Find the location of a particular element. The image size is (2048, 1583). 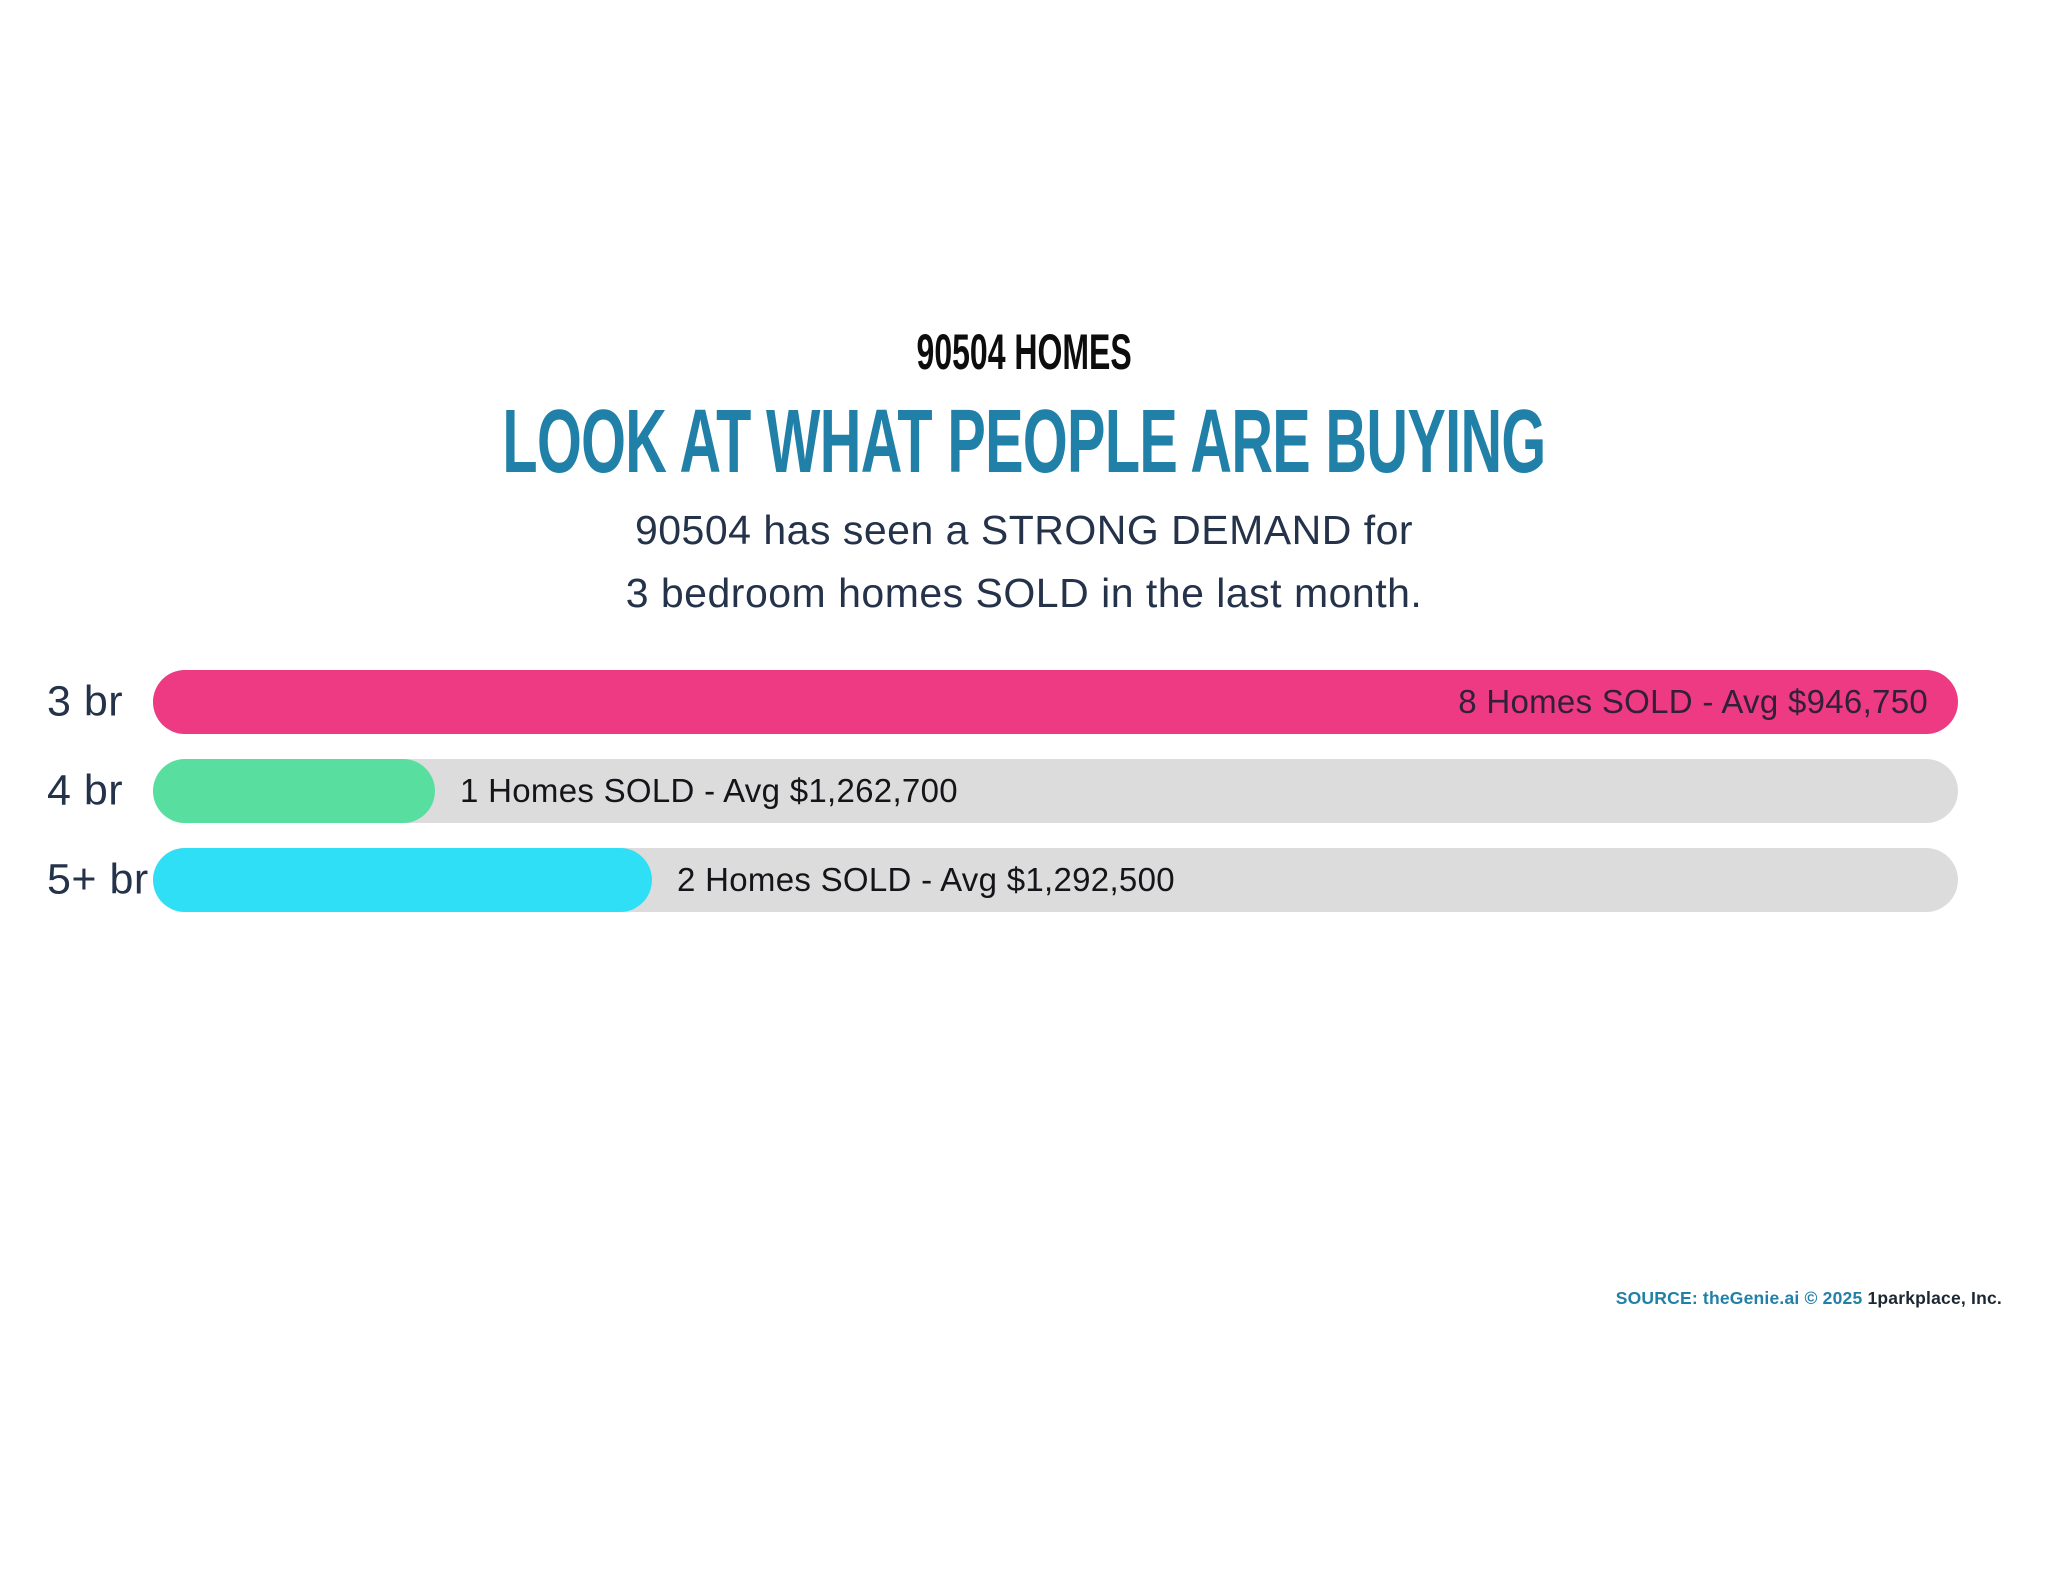

bar-row-3br: 3 br 8 Homes SOLD - Avg $946,750 is located at coordinates (1024, 702).